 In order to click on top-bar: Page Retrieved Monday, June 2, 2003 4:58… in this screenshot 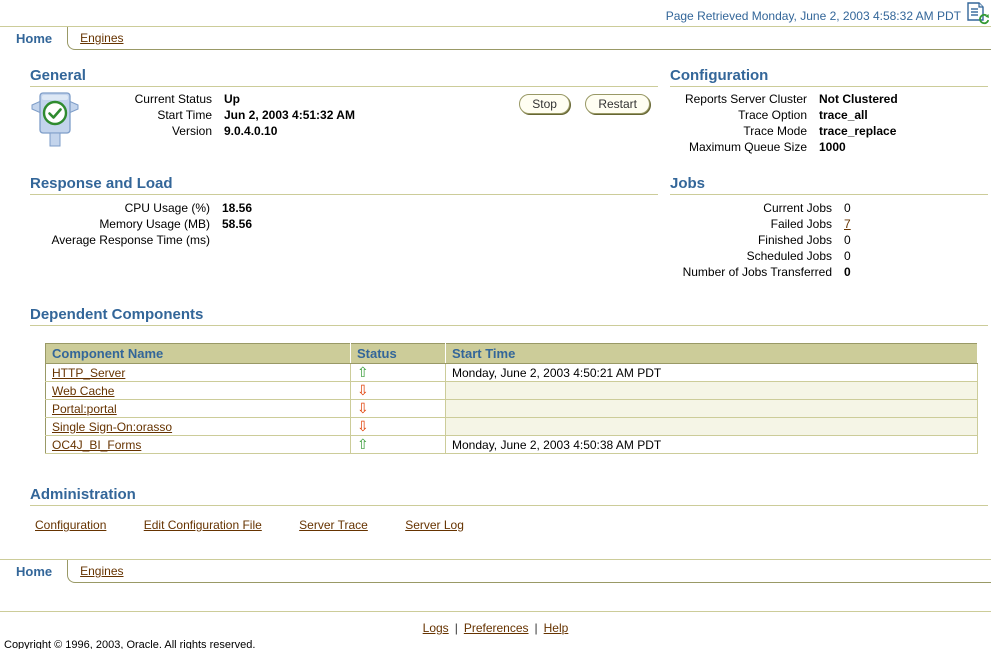, I will do `click(495, 13)`.